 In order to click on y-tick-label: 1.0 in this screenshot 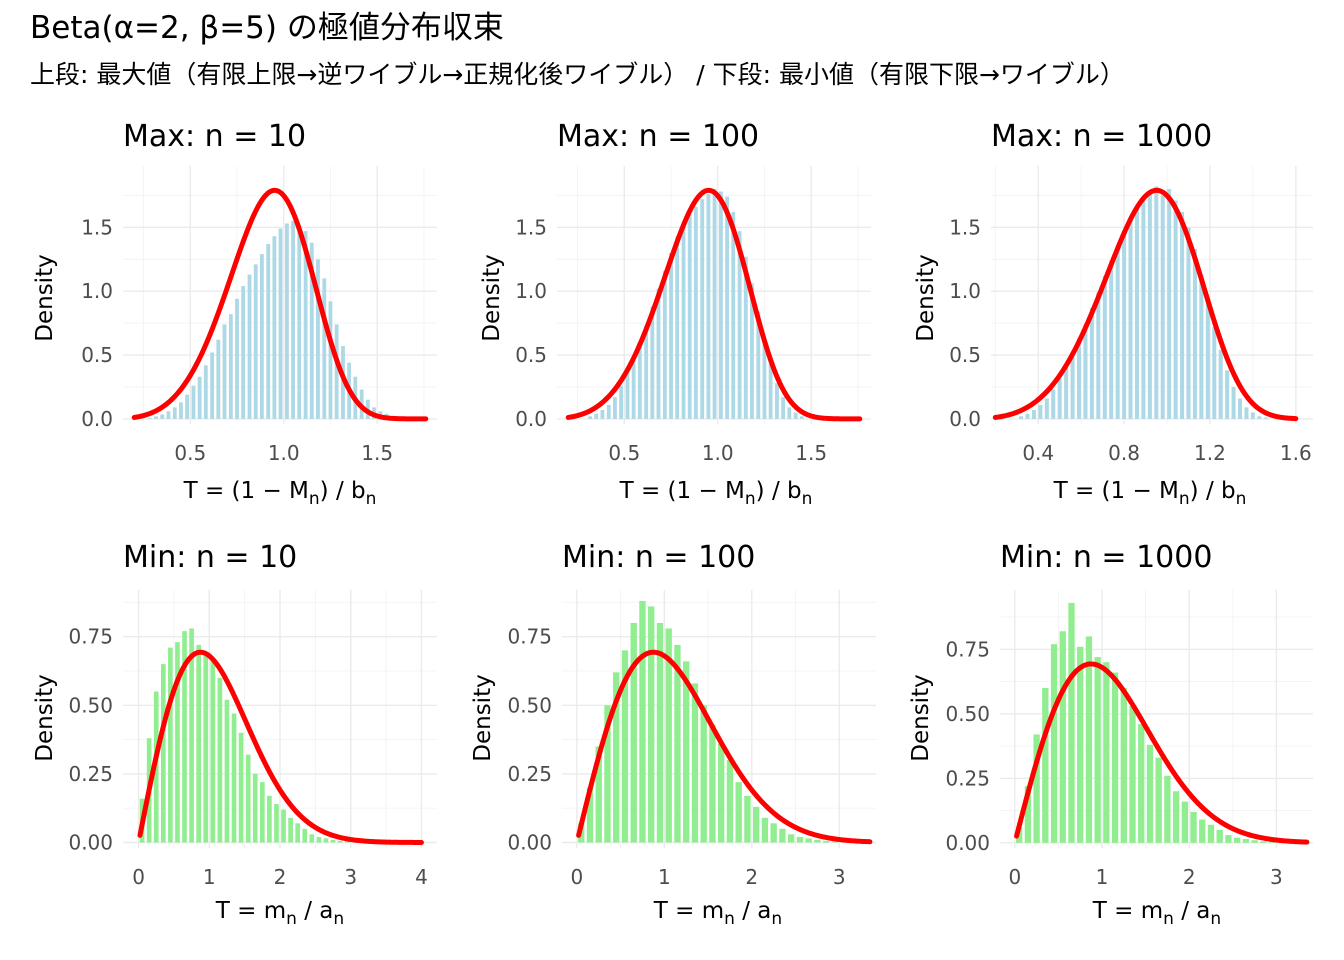, I will do `click(97, 291)`.